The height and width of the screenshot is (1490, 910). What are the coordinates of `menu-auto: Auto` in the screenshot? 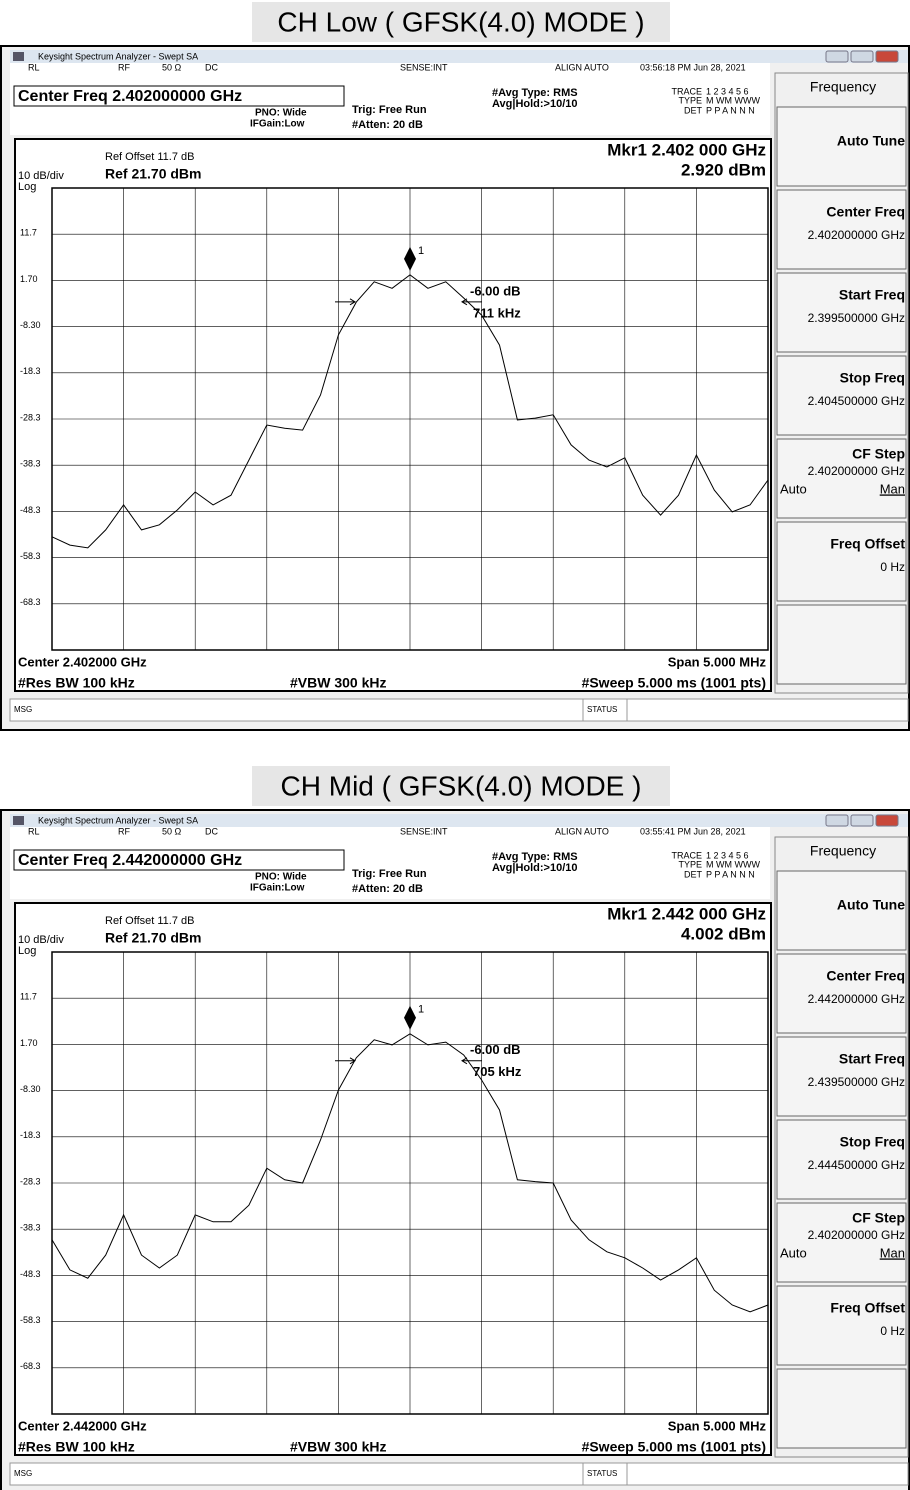 It's located at (793, 1252).